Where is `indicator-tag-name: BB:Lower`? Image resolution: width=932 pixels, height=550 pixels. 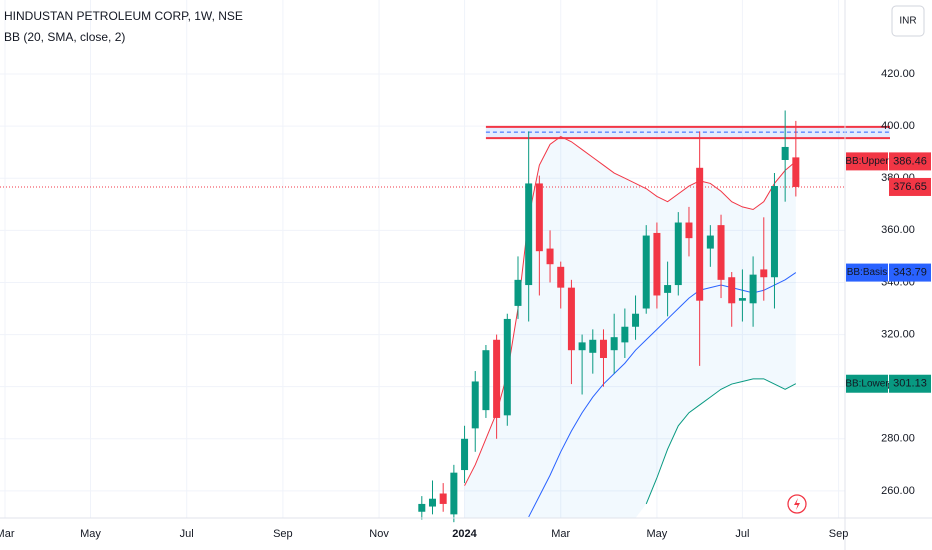
indicator-tag-name: BB:Lower is located at coordinates (867, 383).